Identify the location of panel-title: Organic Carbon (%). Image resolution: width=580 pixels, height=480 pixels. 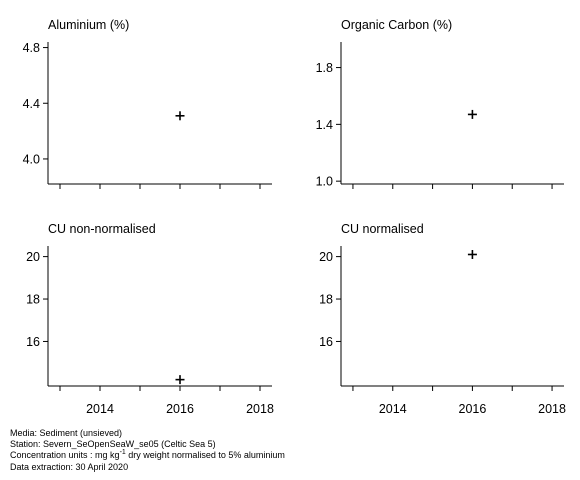
(396, 25).